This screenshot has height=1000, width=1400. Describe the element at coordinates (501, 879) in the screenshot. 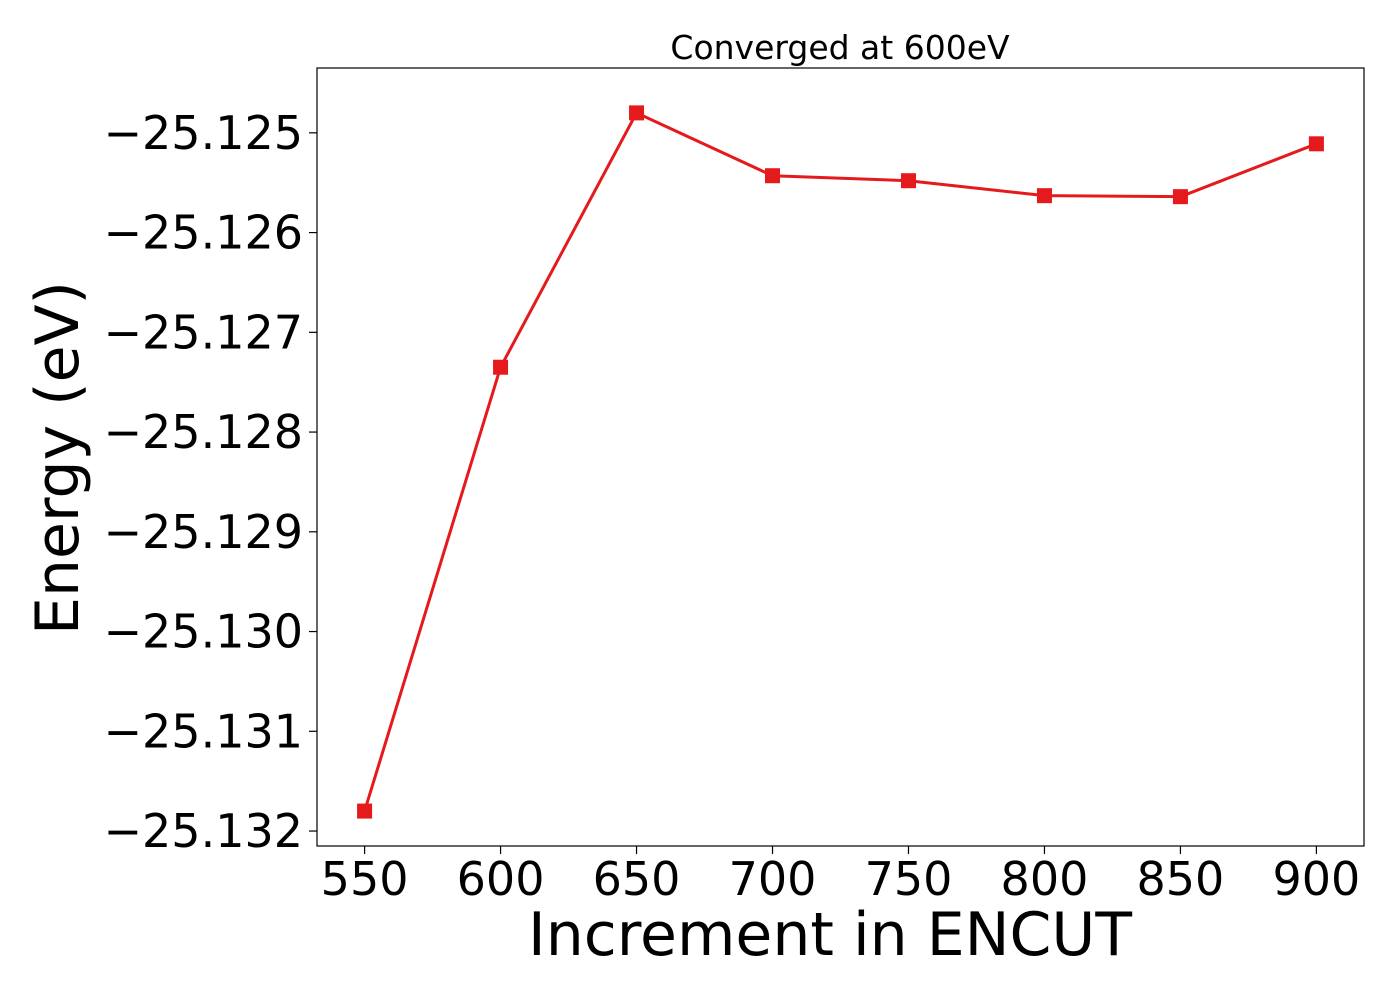

I see `x-tick-label: 600` at that location.